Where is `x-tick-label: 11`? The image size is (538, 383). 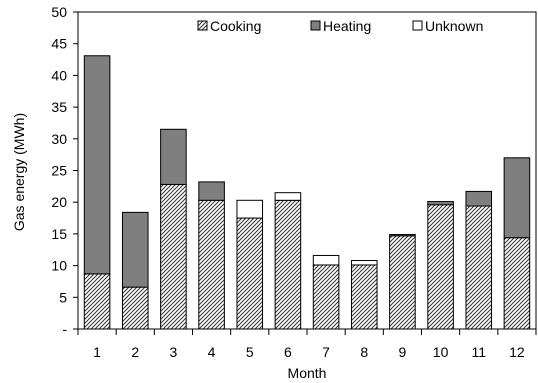 x-tick-label: 11 is located at coordinates (478, 352).